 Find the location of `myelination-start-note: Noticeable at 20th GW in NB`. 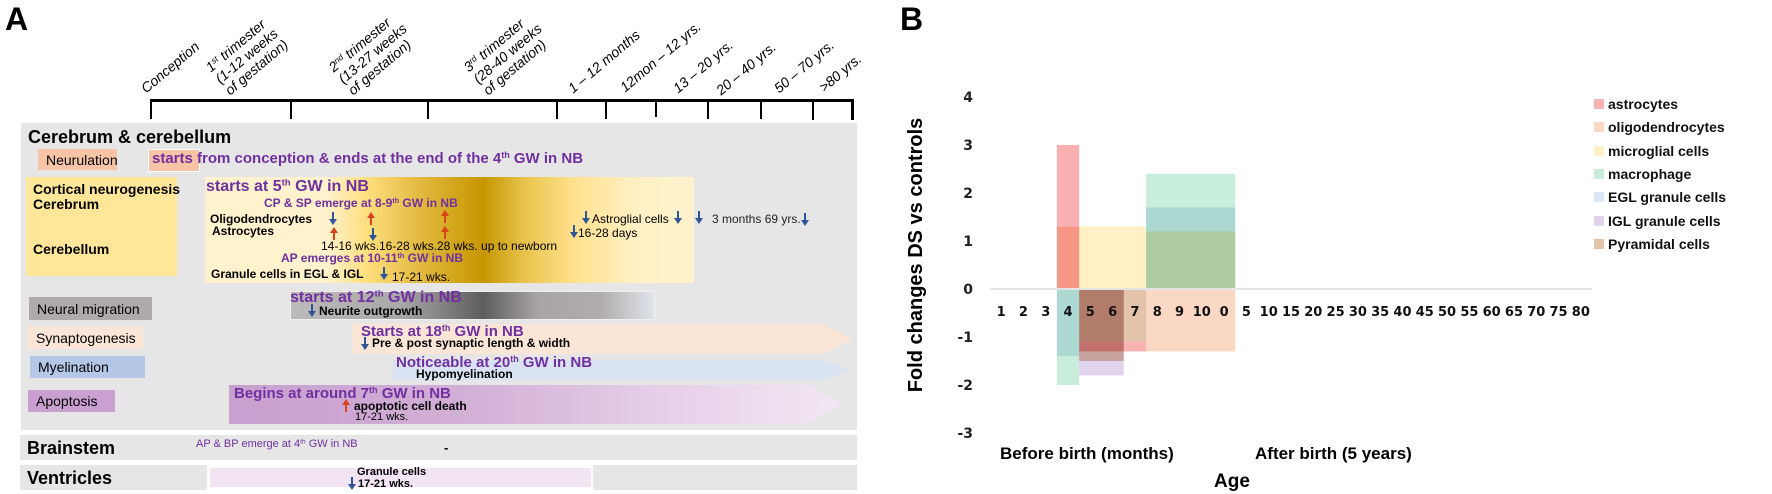

myelination-start-note: Noticeable at 20th GW in NB is located at coordinates (494, 362).